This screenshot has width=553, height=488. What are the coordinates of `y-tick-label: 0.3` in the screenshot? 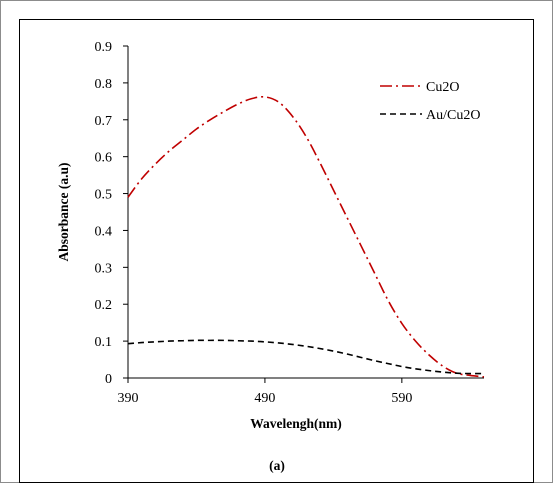 It's located at (104, 268).